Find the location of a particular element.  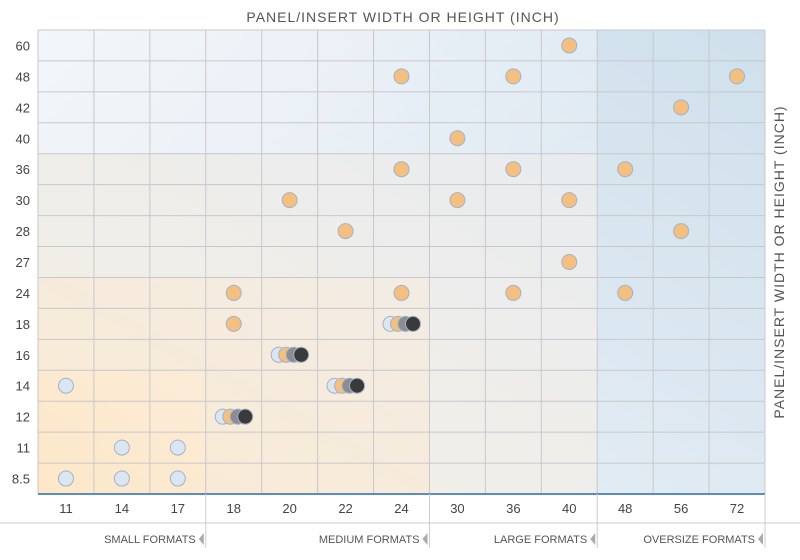

x-tick-label: 36 is located at coordinates (513, 508).